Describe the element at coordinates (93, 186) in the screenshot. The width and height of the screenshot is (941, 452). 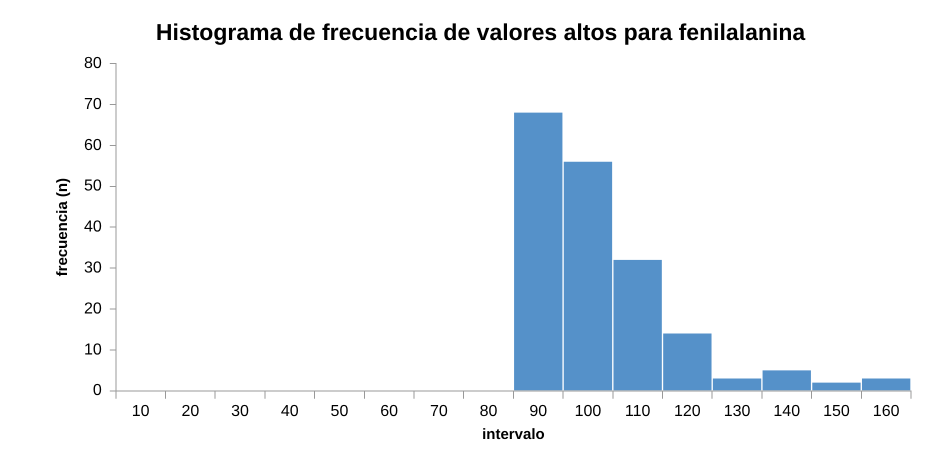
I see `y-tick-label: 50` at that location.